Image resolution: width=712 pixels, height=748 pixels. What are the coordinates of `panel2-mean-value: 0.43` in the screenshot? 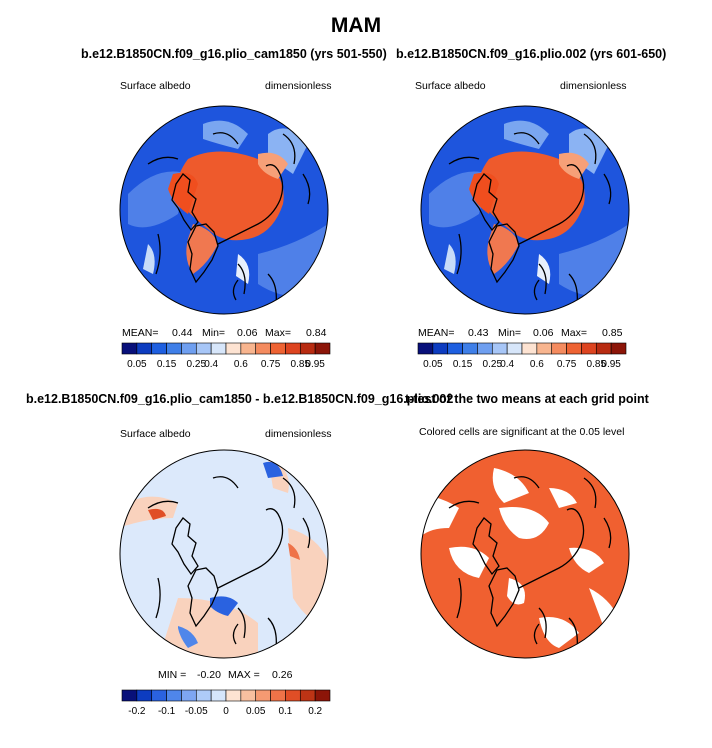 It's located at (478, 333).